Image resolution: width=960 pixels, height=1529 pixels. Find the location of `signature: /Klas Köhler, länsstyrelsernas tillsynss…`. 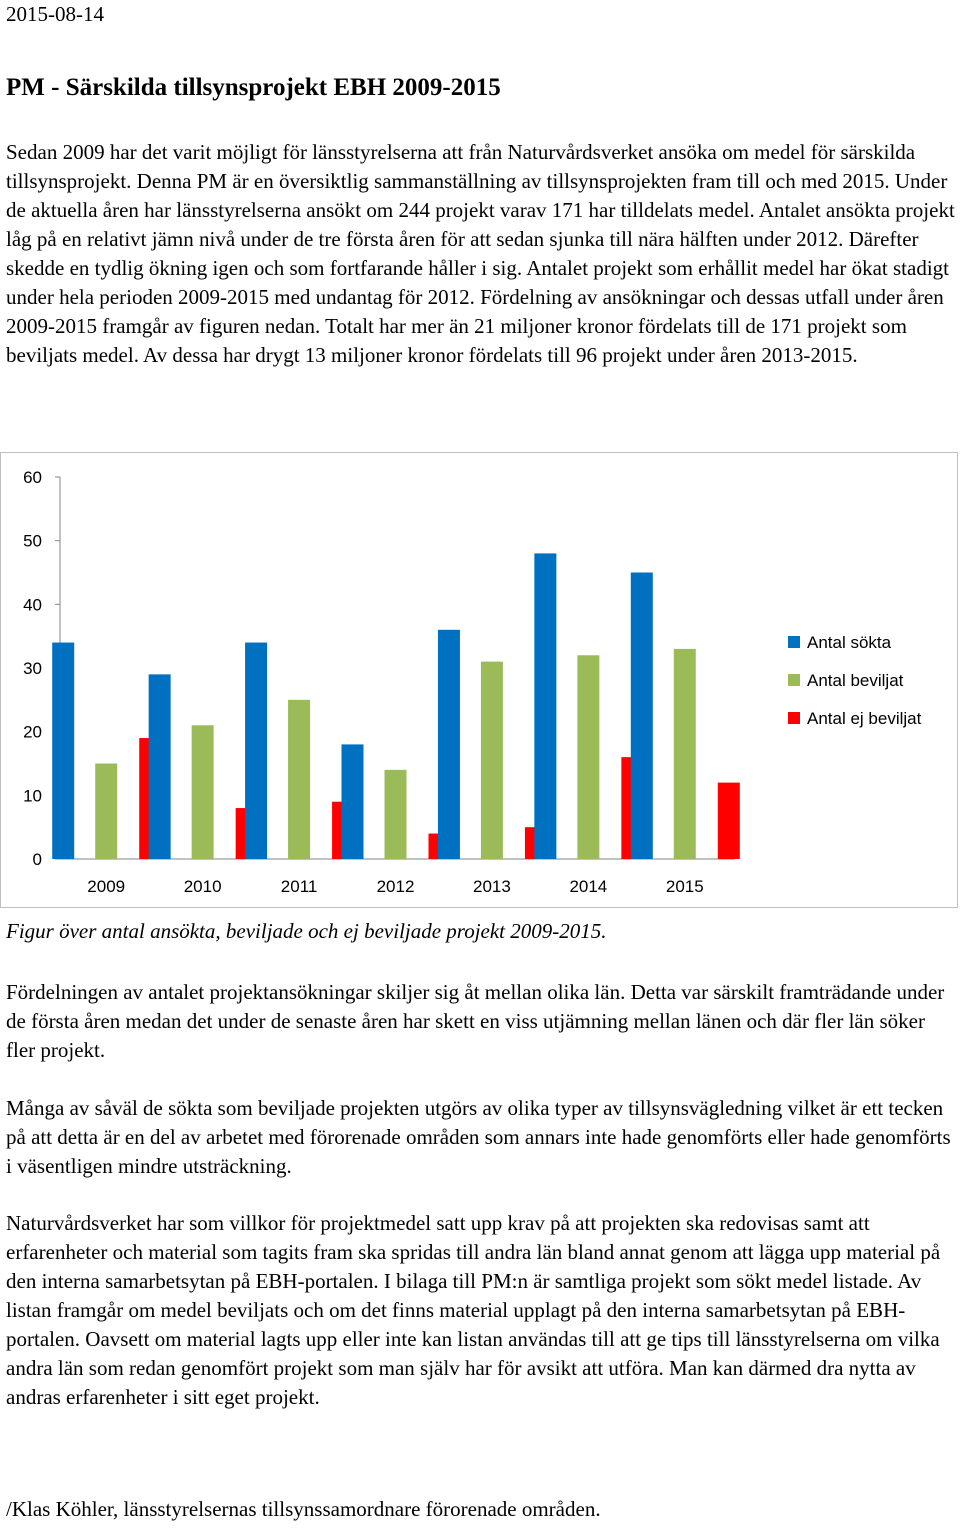

signature: /Klas Köhler, länsstyrelsernas tillsynss… is located at coordinates (303, 1509).